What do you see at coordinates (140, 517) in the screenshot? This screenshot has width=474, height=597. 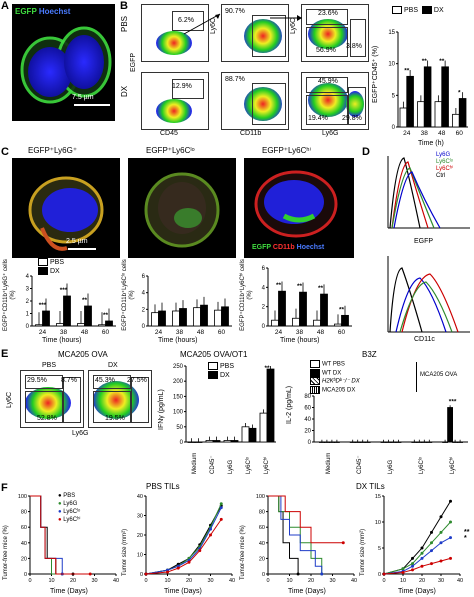 I see `y-tick-label: 30` at bounding box center [140, 517].